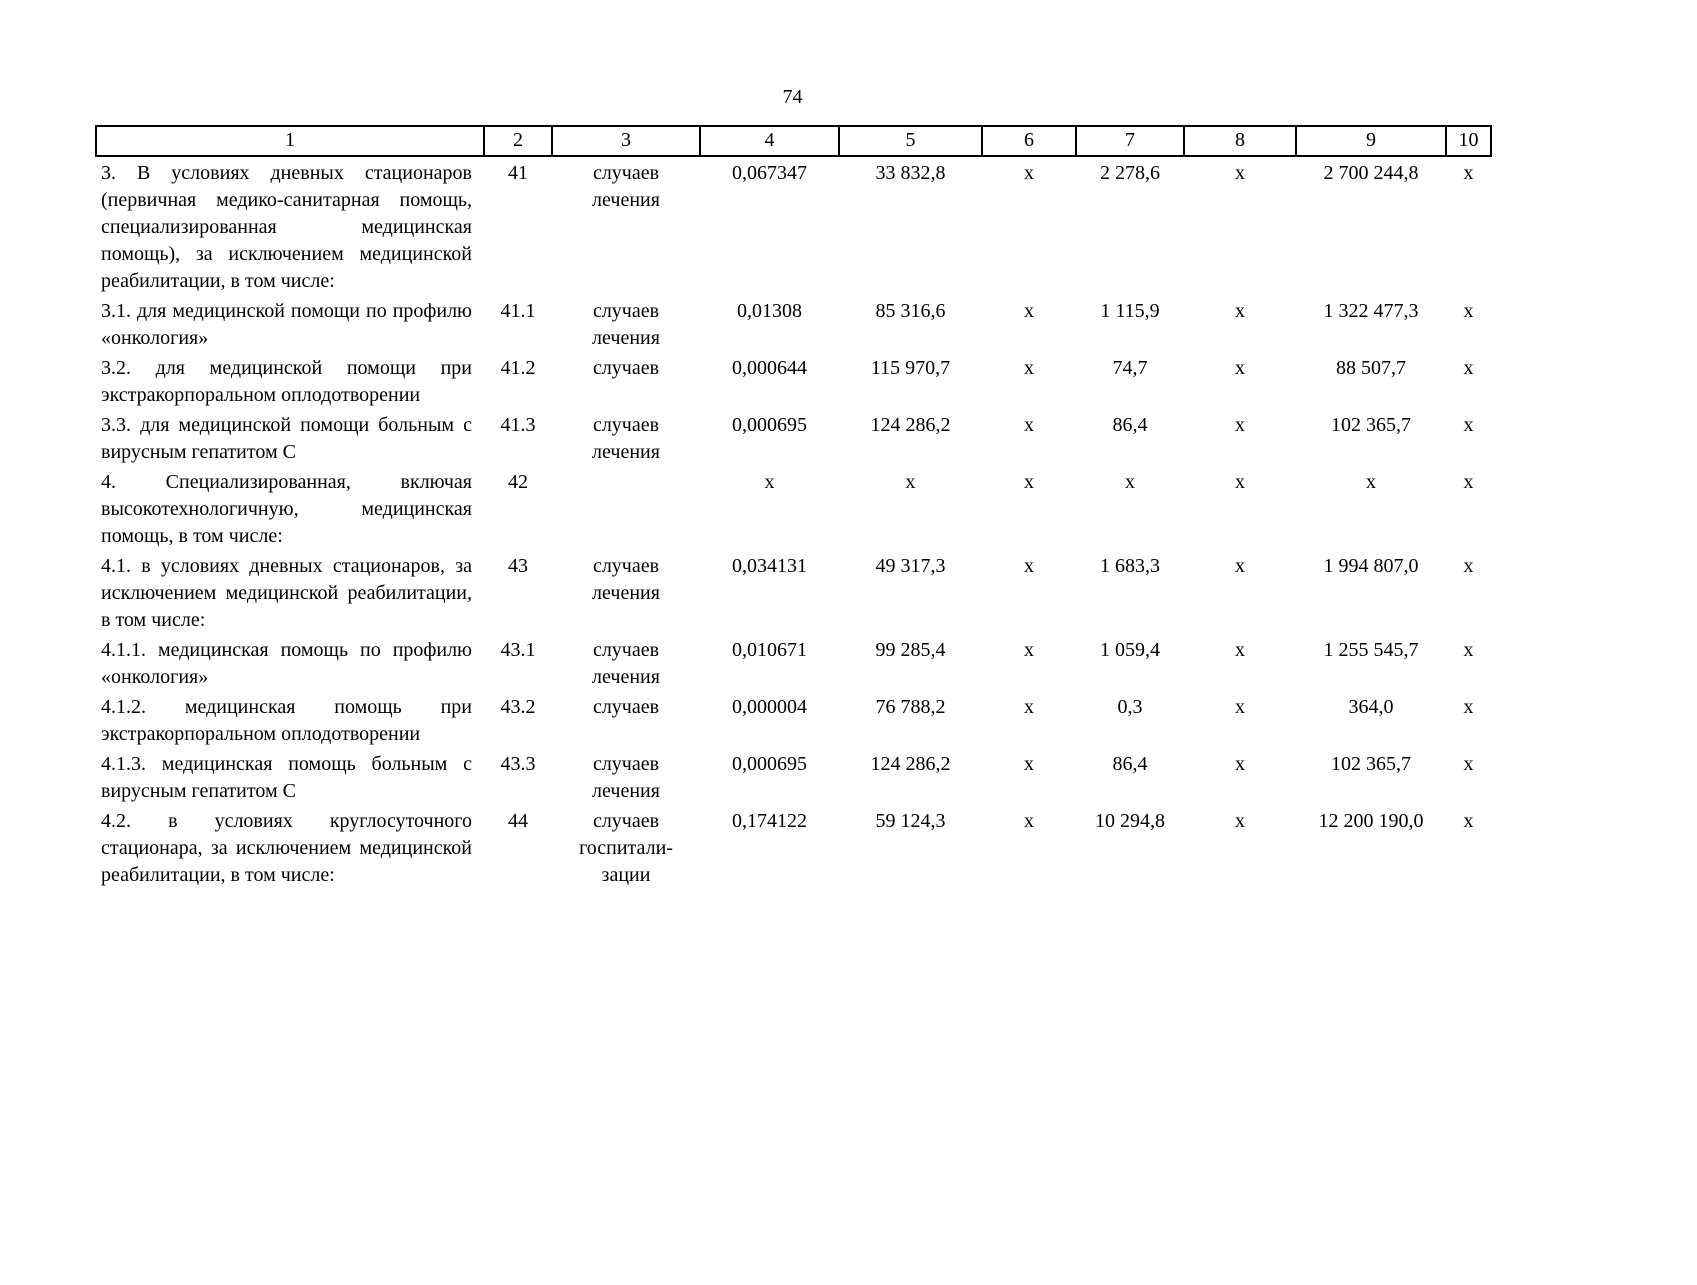  Describe the element at coordinates (1130, 821) in the screenshot. I see `value-col-7-cell: 10 294,8` at that location.